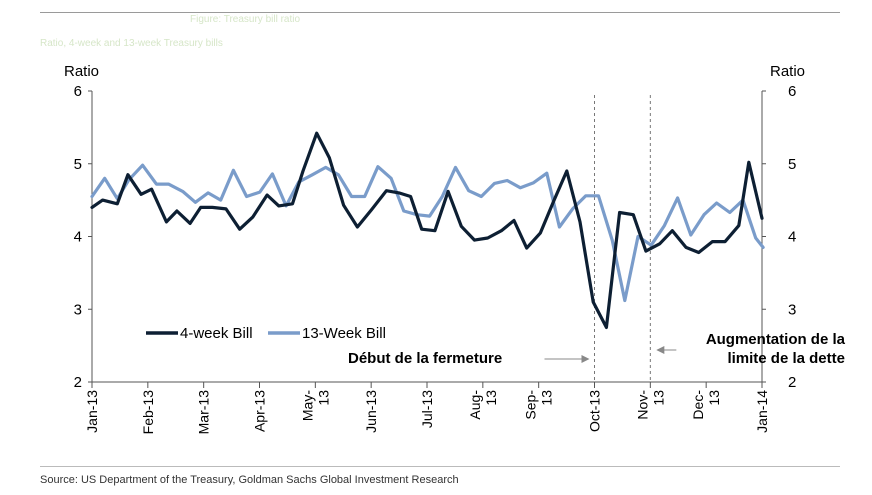  Describe the element at coordinates (78, 237) in the screenshot. I see `y-tick-label-left: 4` at that location.